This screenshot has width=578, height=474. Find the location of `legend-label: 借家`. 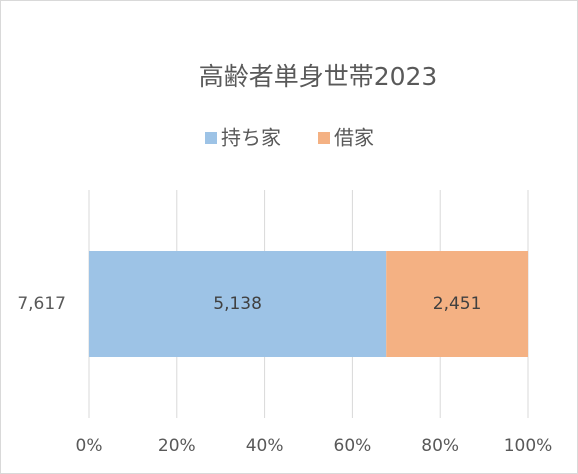

legend-label: 借家 is located at coordinates (354, 138).